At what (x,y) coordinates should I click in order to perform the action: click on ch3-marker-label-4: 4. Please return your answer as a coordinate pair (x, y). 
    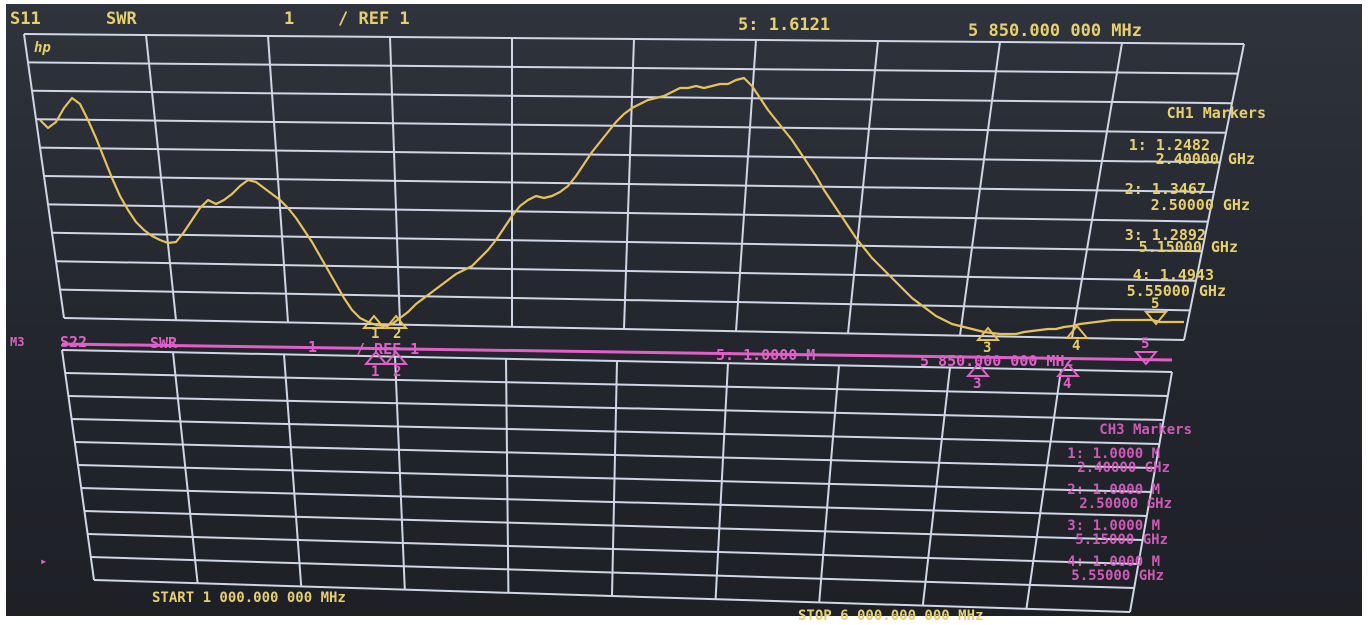
    Looking at the image, I should click on (1067, 384).